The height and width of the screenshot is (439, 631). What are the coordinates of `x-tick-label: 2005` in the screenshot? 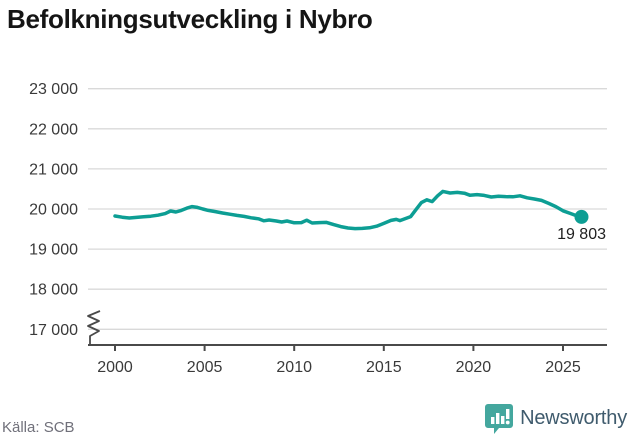 It's located at (205, 367).